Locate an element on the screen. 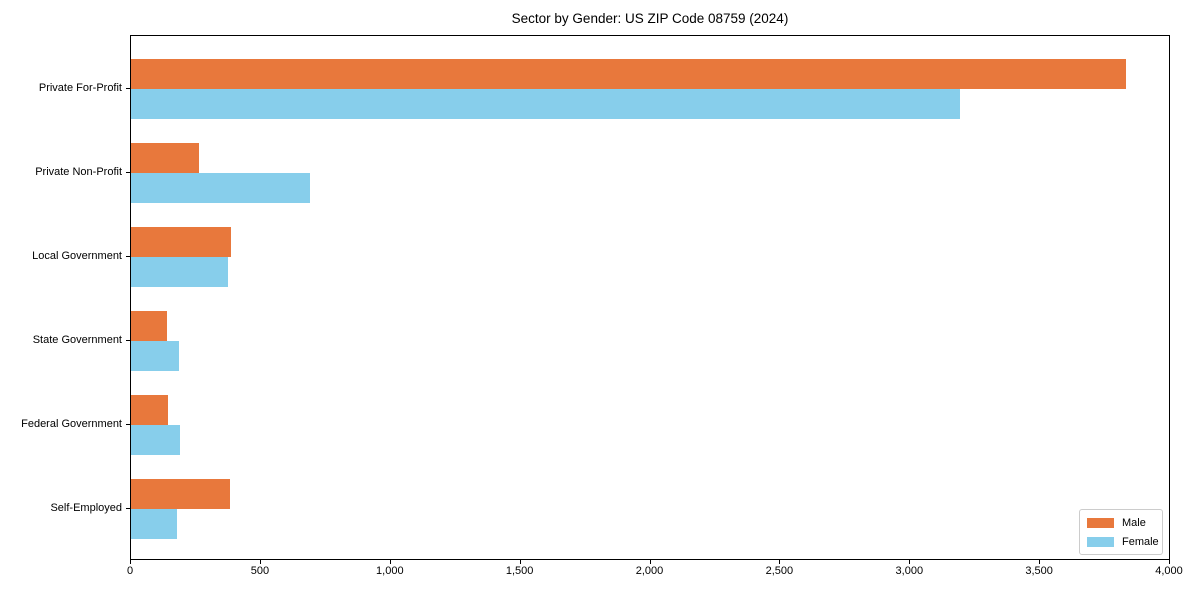  legend-label: Female is located at coordinates (1140, 541).